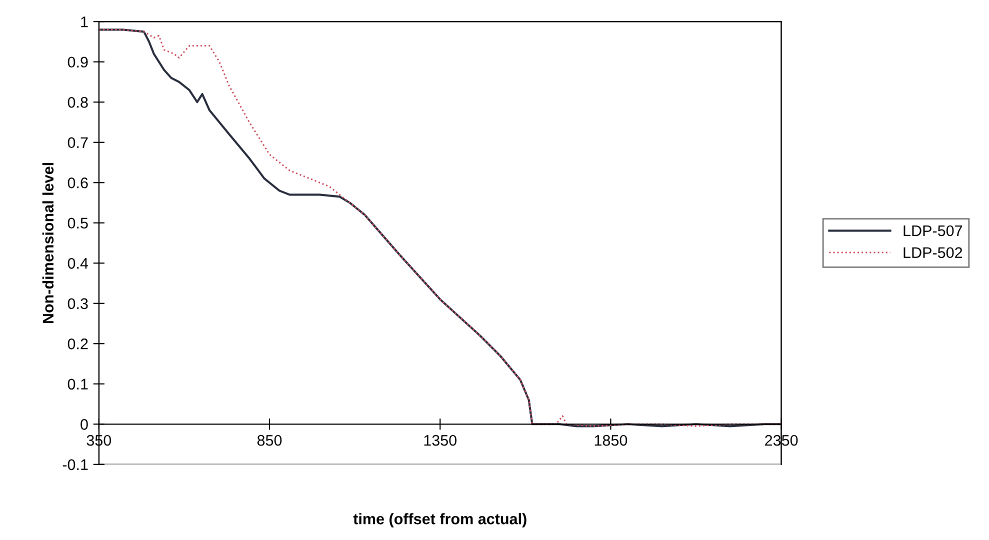  I want to click on y-tick-label: 0, so click(84, 424).